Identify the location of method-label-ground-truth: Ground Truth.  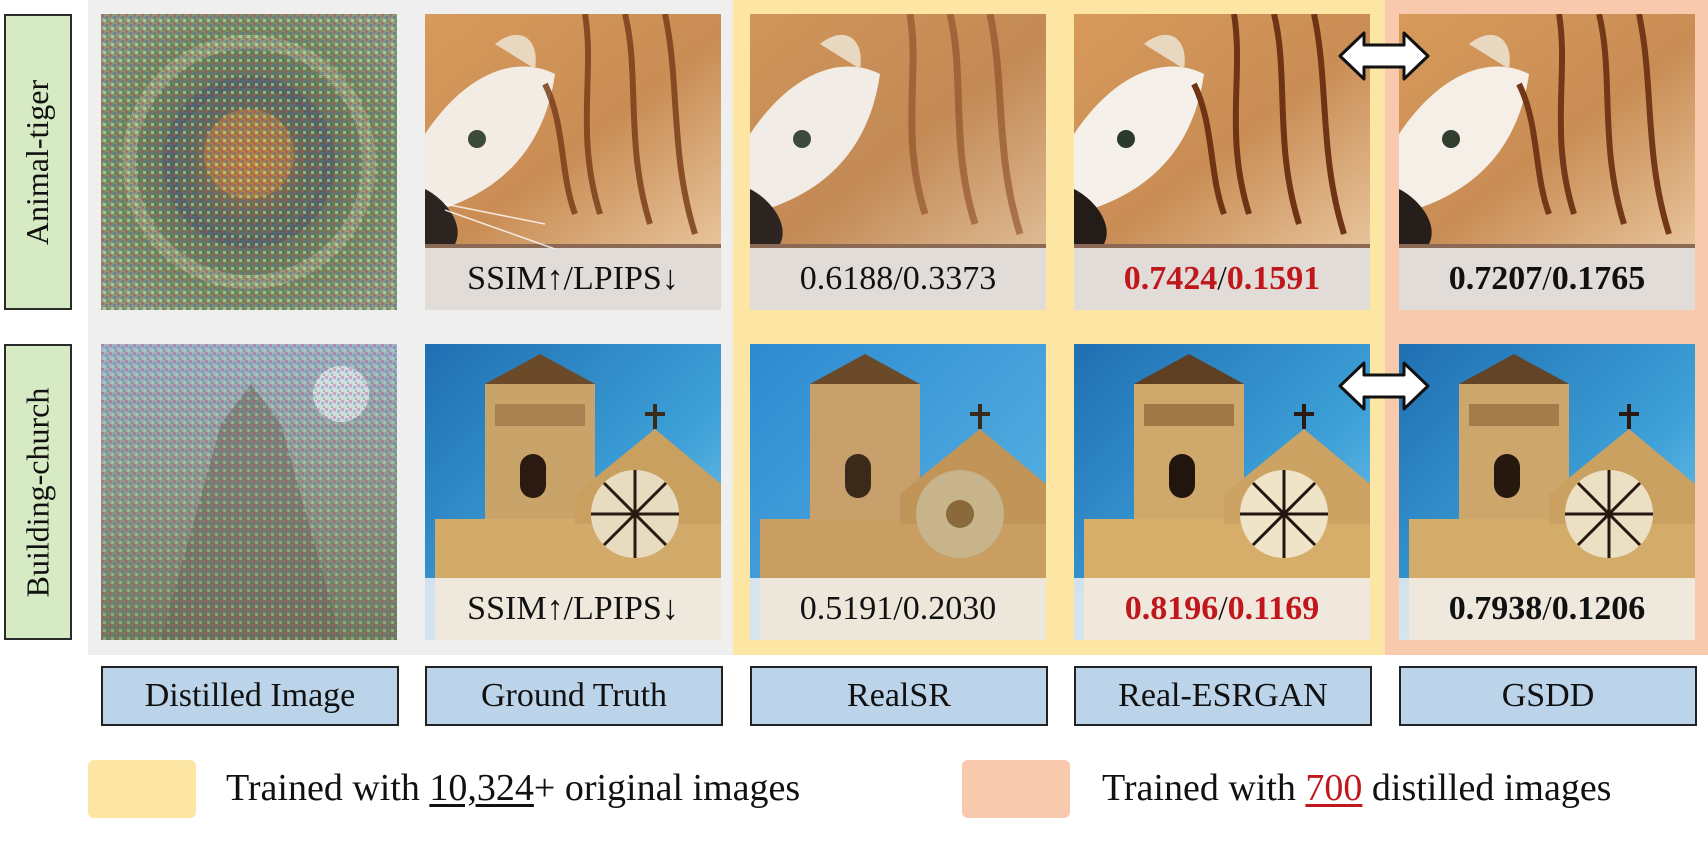
(574, 696).